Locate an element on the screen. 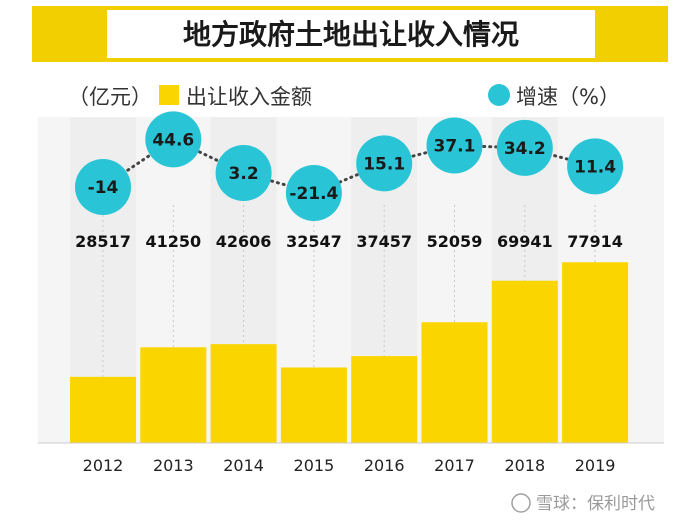  bar-value-label: 32547 is located at coordinates (314, 241).